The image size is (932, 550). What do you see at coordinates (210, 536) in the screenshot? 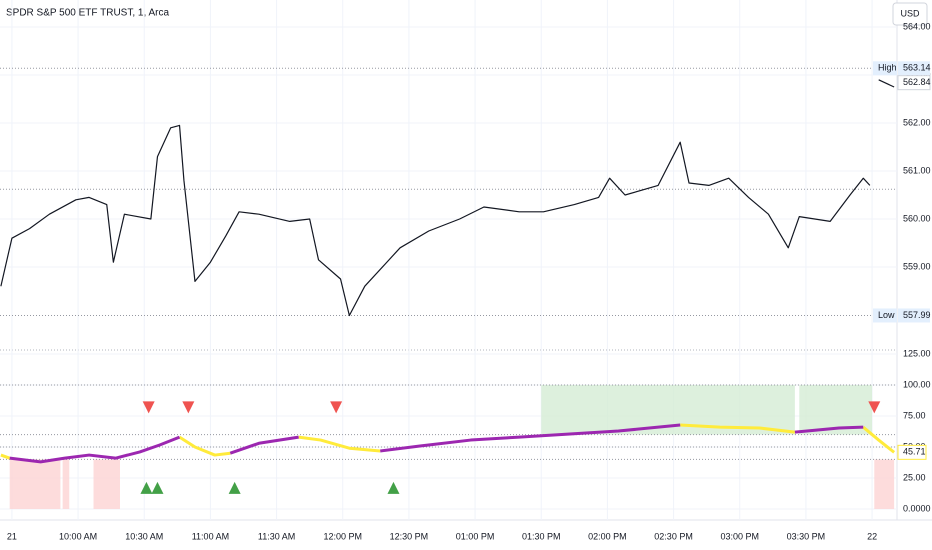
I see `x-tick-label: 11:00 AM` at bounding box center [210, 536].